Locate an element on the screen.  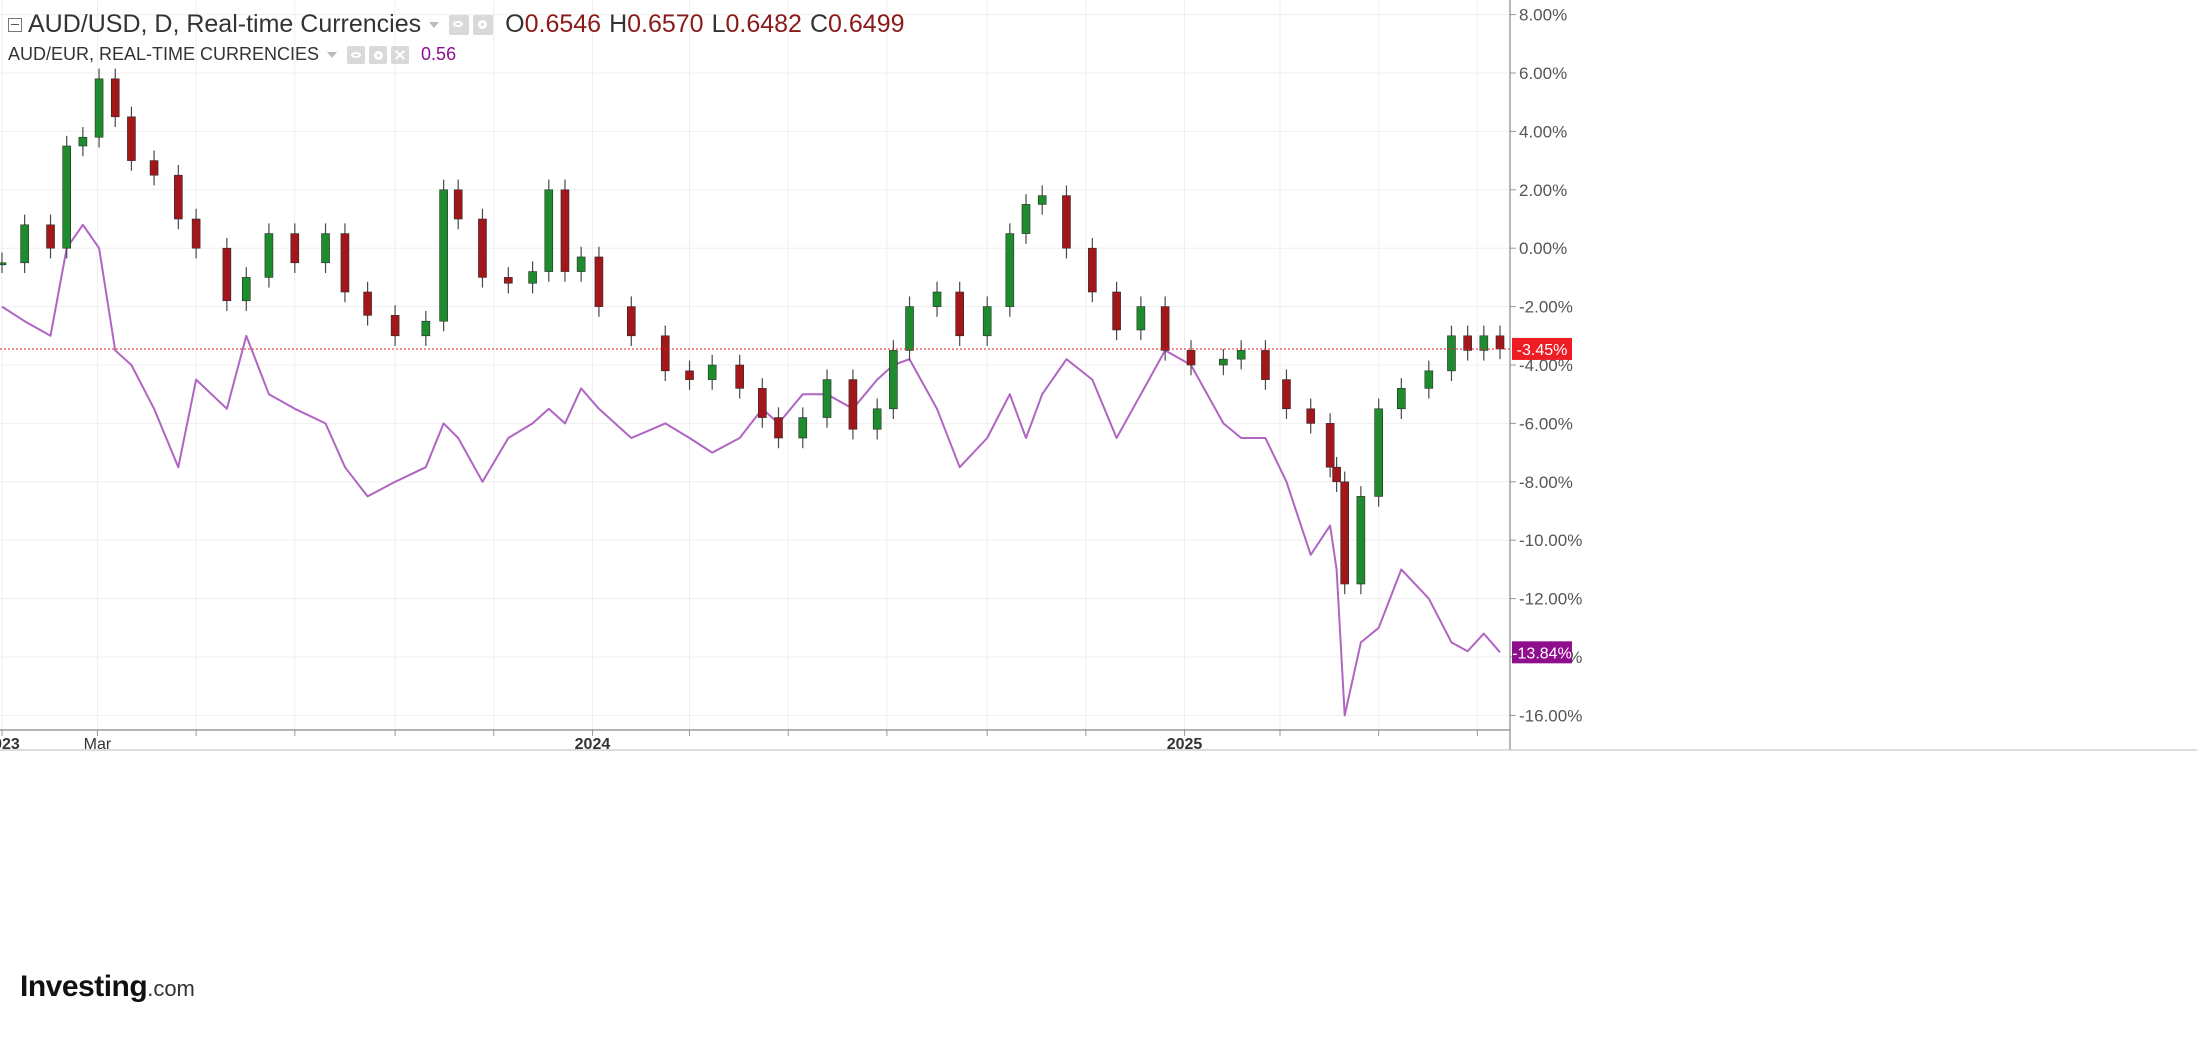
y-tick-label: 4.00% is located at coordinates (1543, 131).